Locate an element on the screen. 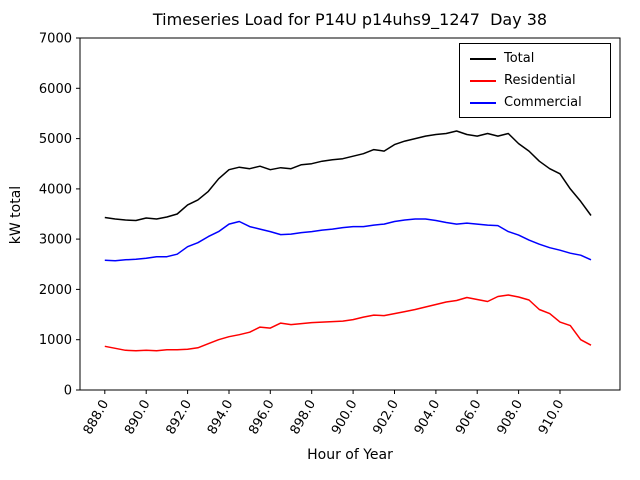 The image size is (640, 480). legend-item-commercial: Commercial is located at coordinates (535, 102).